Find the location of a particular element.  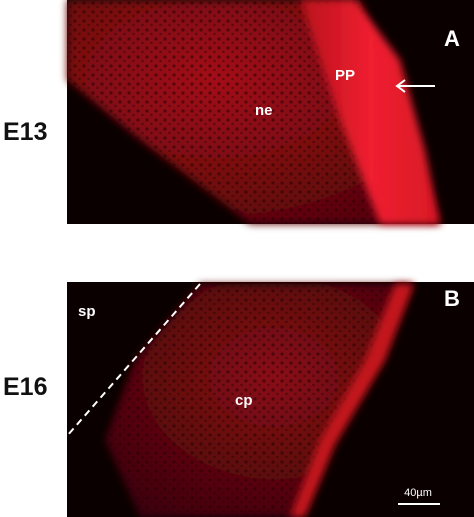

panel-letter: A is located at coordinates (452, 38).